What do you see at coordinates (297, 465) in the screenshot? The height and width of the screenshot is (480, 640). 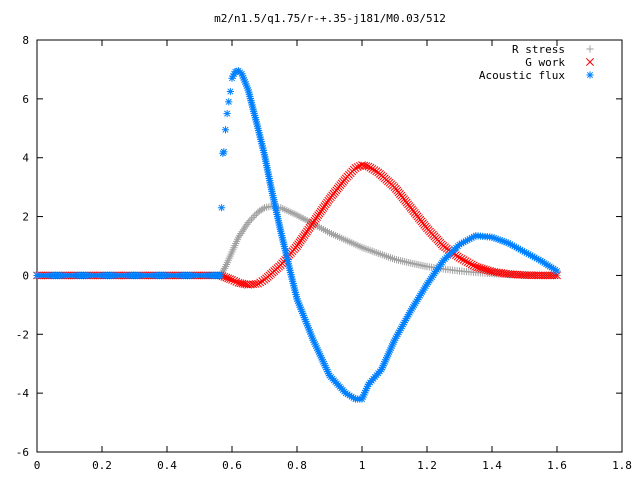 I see `x-tick-label: 0.8` at bounding box center [297, 465].